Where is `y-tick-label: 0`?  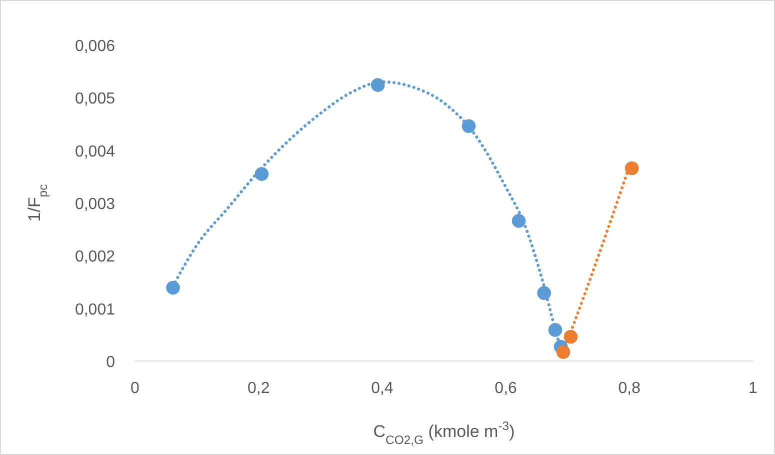 y-tick-label: 0 is located at coordinates (111, 362).